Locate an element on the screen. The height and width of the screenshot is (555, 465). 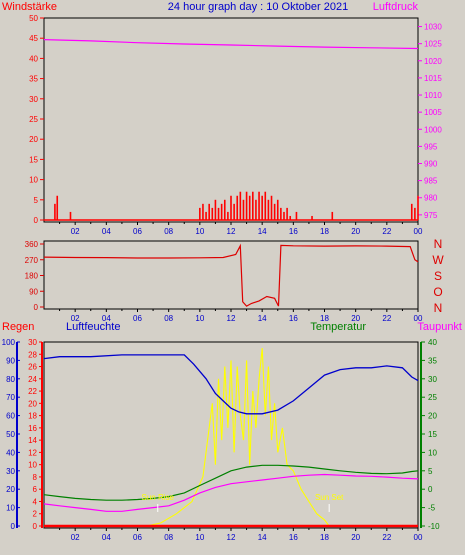
direction-letter: N is located at coordinates (438, 308).